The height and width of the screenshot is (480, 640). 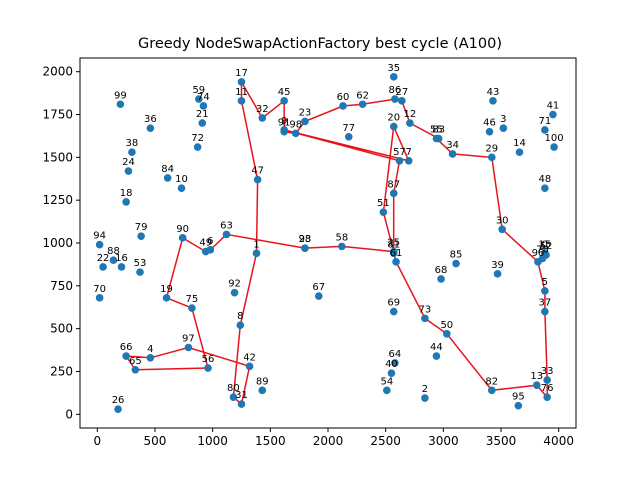 I want to click on x-tick-label: 2000, so click(x=328, y=441).